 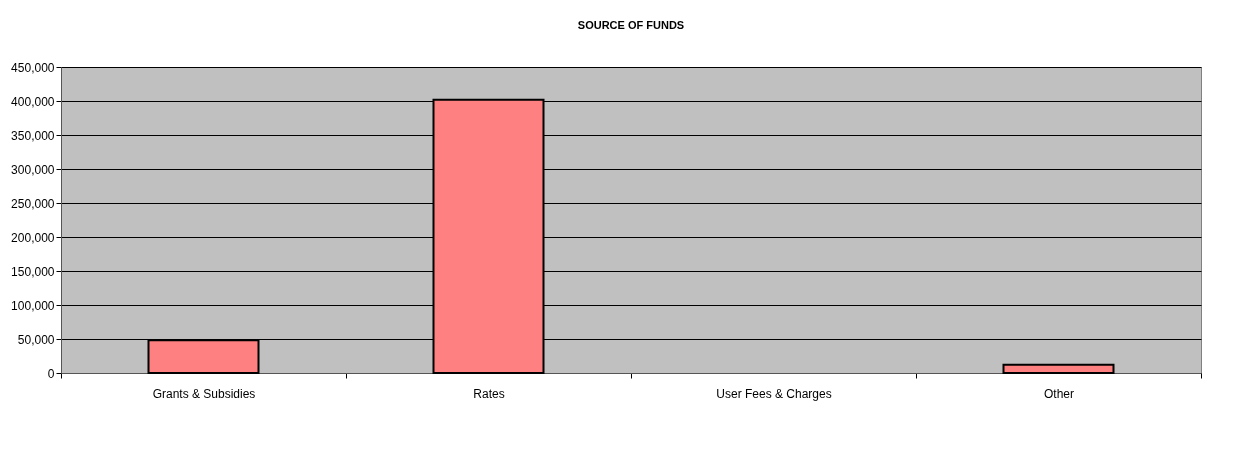 I want to click on y-tick-label: 300,000, so click(x=33, y=169).